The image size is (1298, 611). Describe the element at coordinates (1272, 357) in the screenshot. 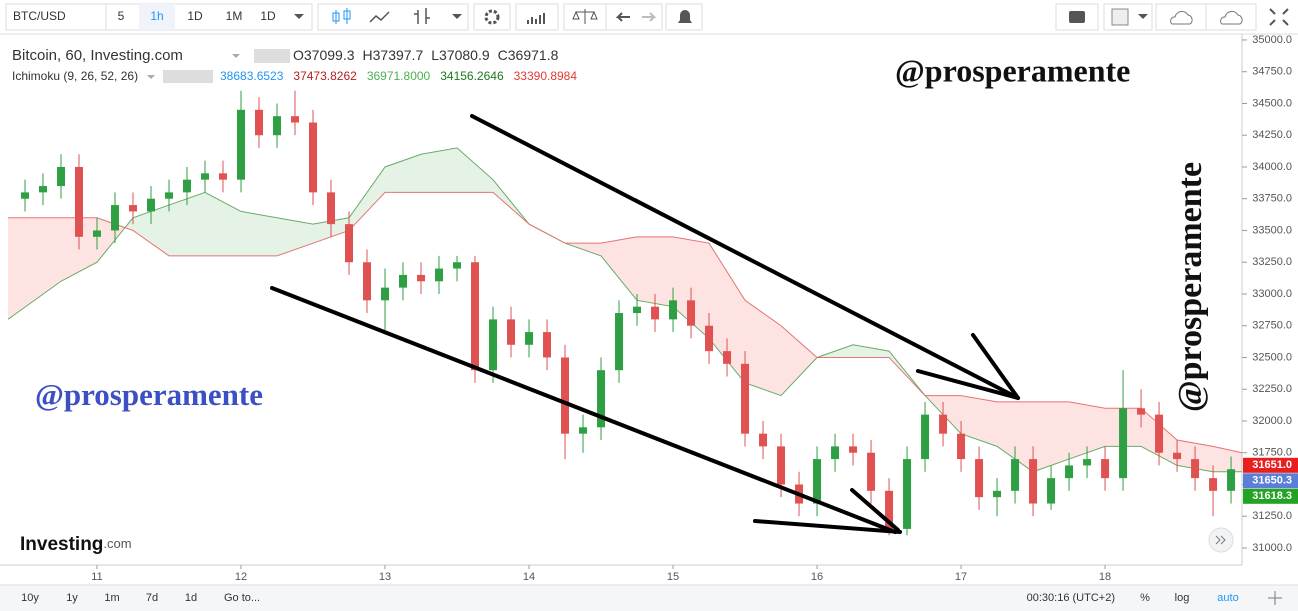

I see `y-tick-label: 32500.0` at that location.